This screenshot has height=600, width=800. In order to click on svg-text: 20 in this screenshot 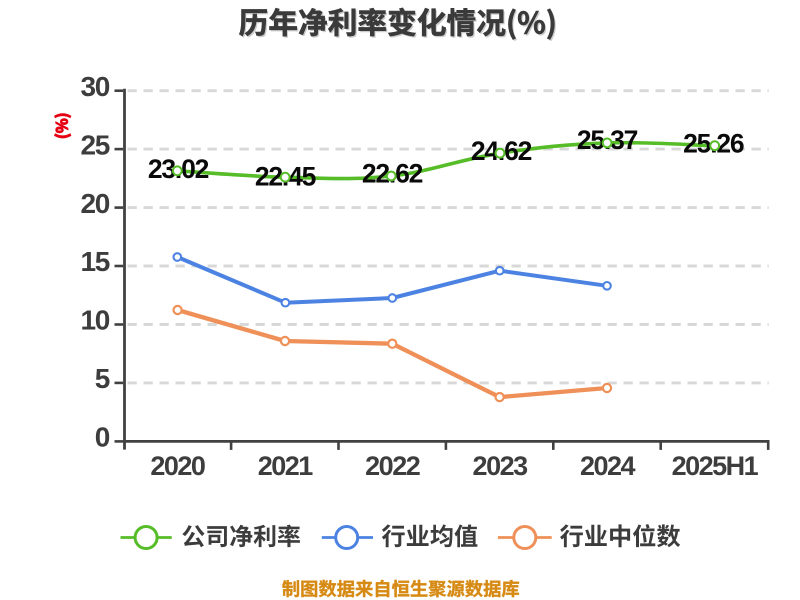, I will do `click(95, 203)`.